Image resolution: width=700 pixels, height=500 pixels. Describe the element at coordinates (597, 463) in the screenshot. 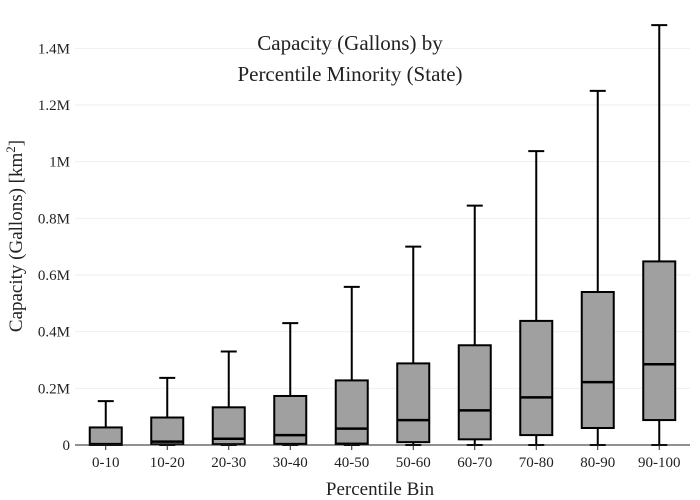

I see `x-tick-label: 80-90` at that location.